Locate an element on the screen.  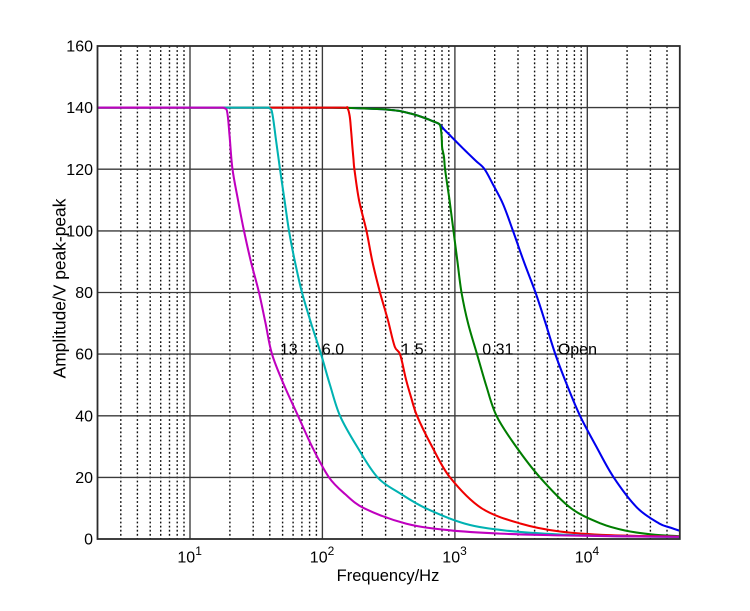
svg-text: Frequency/Hz is located at coordinates (388, 576).